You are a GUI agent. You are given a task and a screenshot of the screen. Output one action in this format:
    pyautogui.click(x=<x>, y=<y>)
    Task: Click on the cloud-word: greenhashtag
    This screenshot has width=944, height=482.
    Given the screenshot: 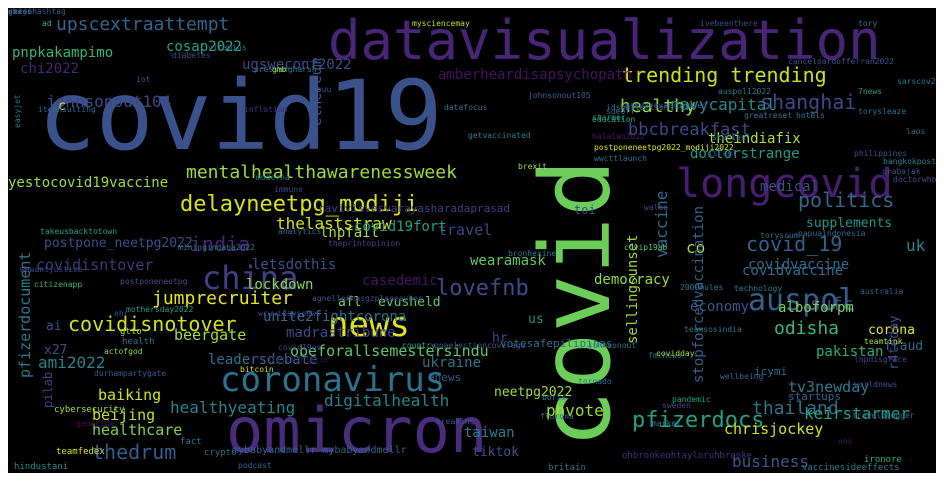 What is the action you would take?
    pyautogui.click(x=37, y=12)
    